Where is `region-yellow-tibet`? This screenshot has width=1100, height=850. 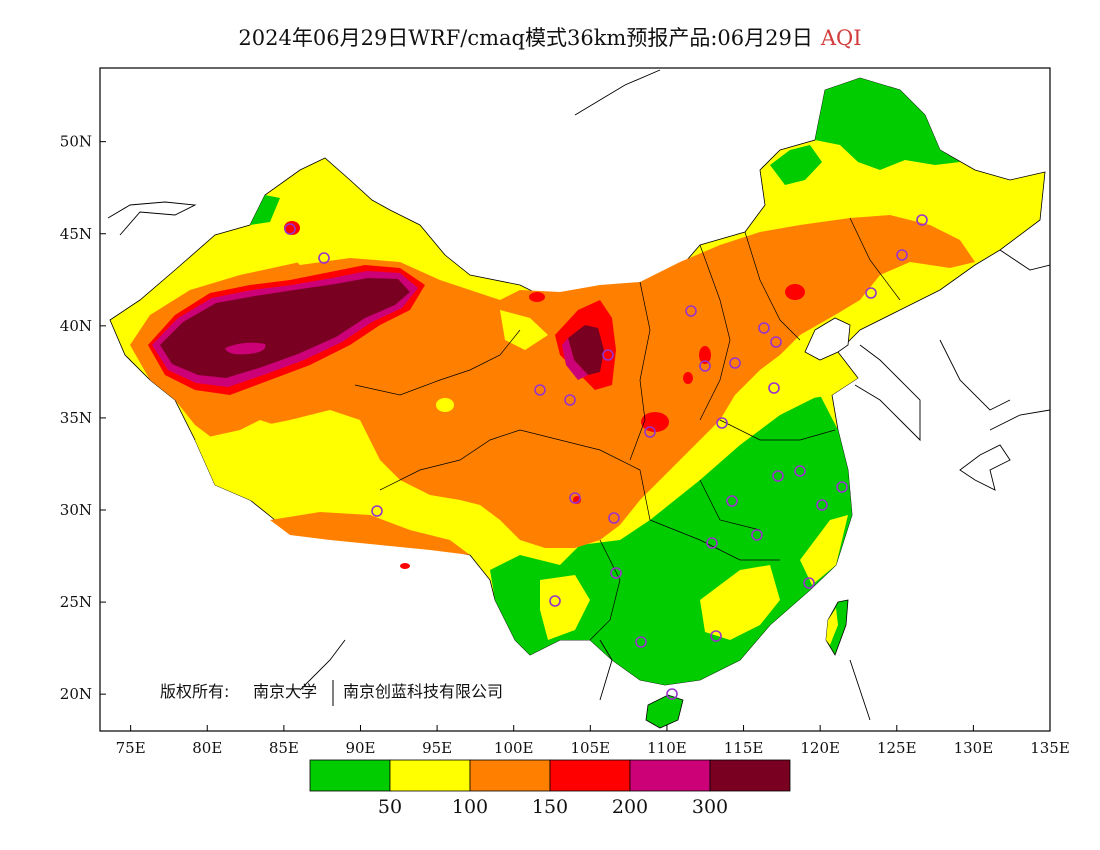
region-yellow-tibet is located at coordinates (332, 475).